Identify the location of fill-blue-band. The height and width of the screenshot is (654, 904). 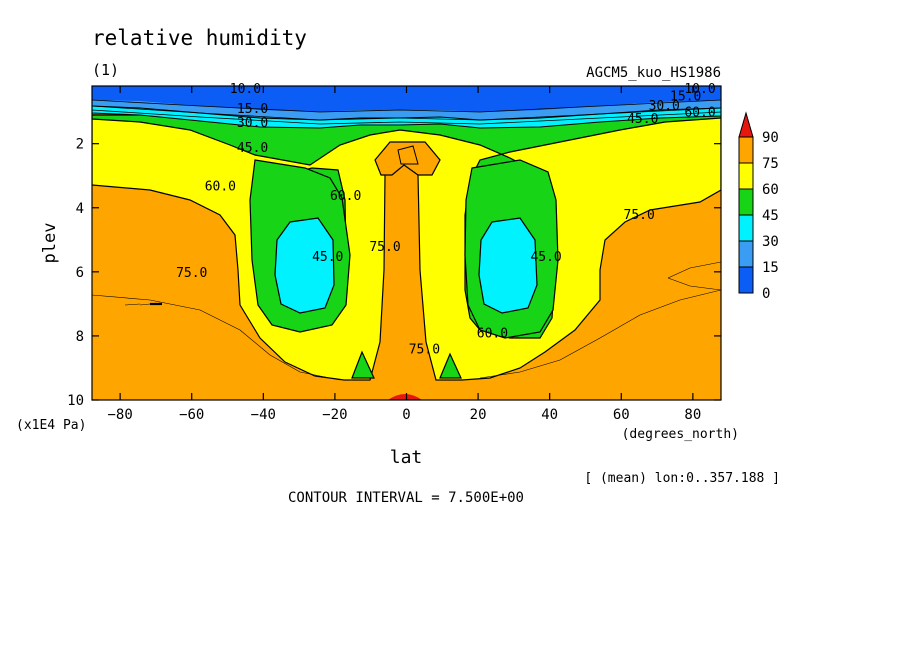
(406, 99).